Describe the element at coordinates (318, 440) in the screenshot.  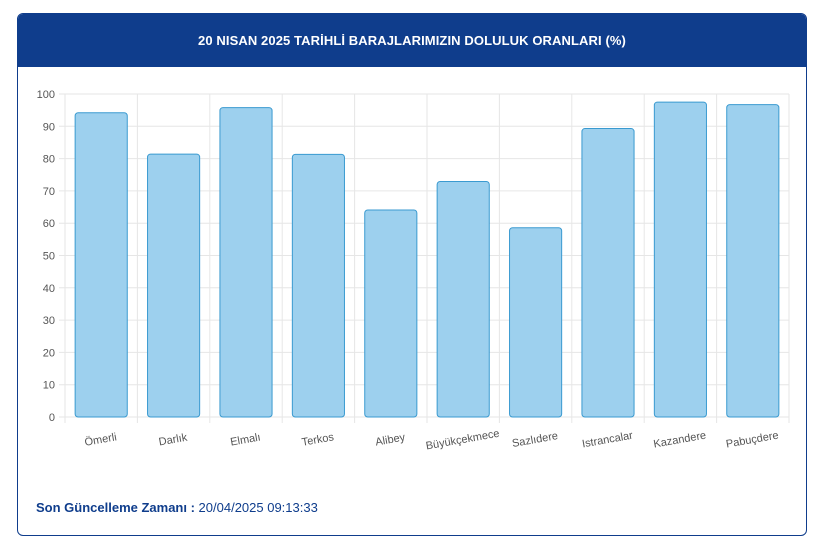
I see `x-tick-label: Terkos` at that location.